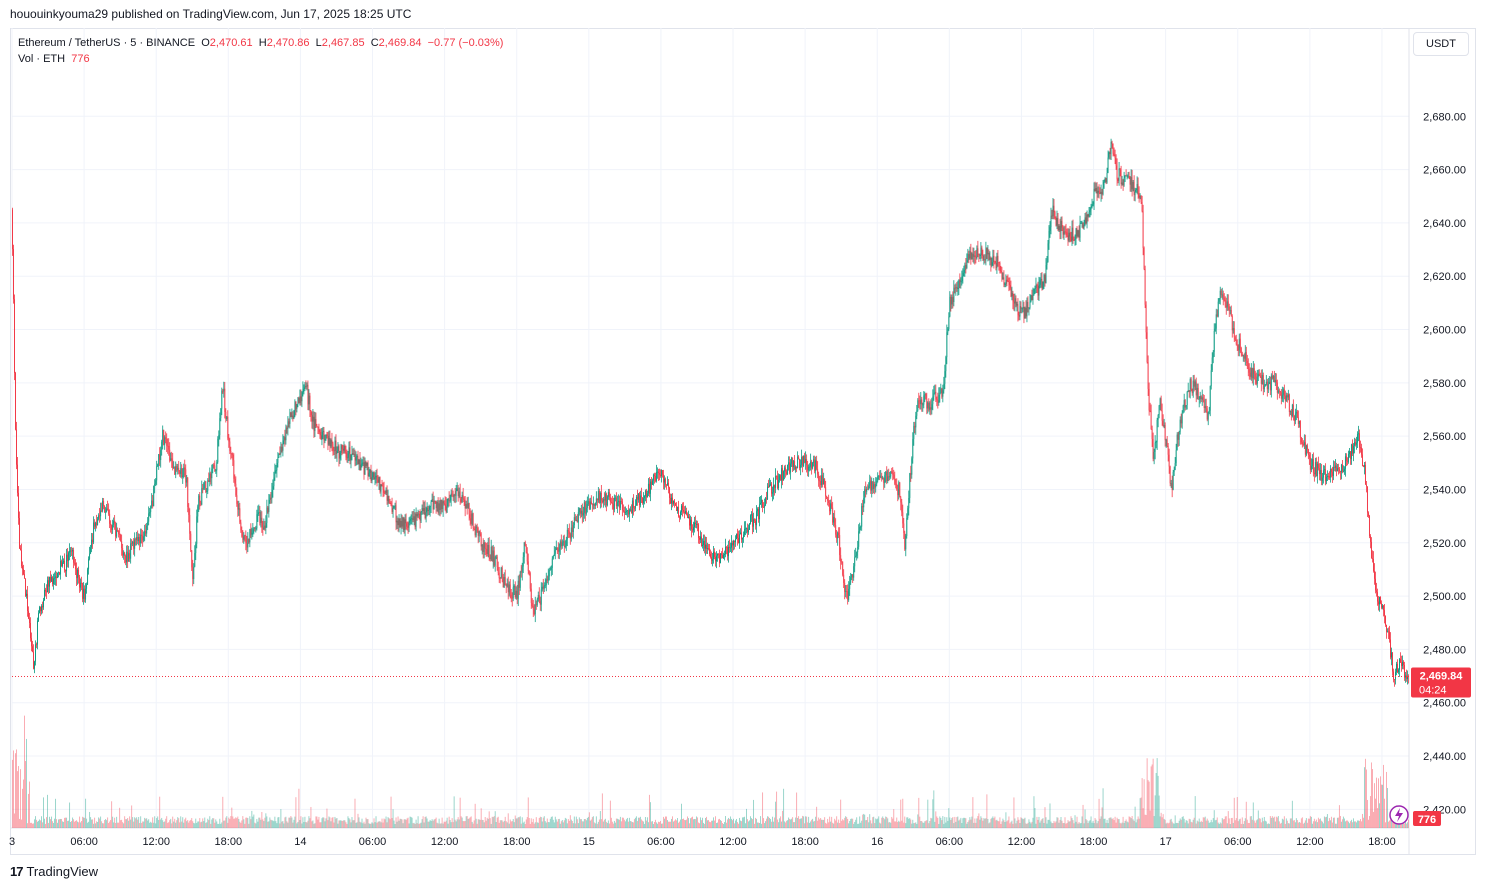 Image resolution: width=1486 pixels, height=890 pixels. What do you see at coordinates (1441, 44) in the screenshot?
I see `currency-button: USDT` at bounding box center [1441, 44].